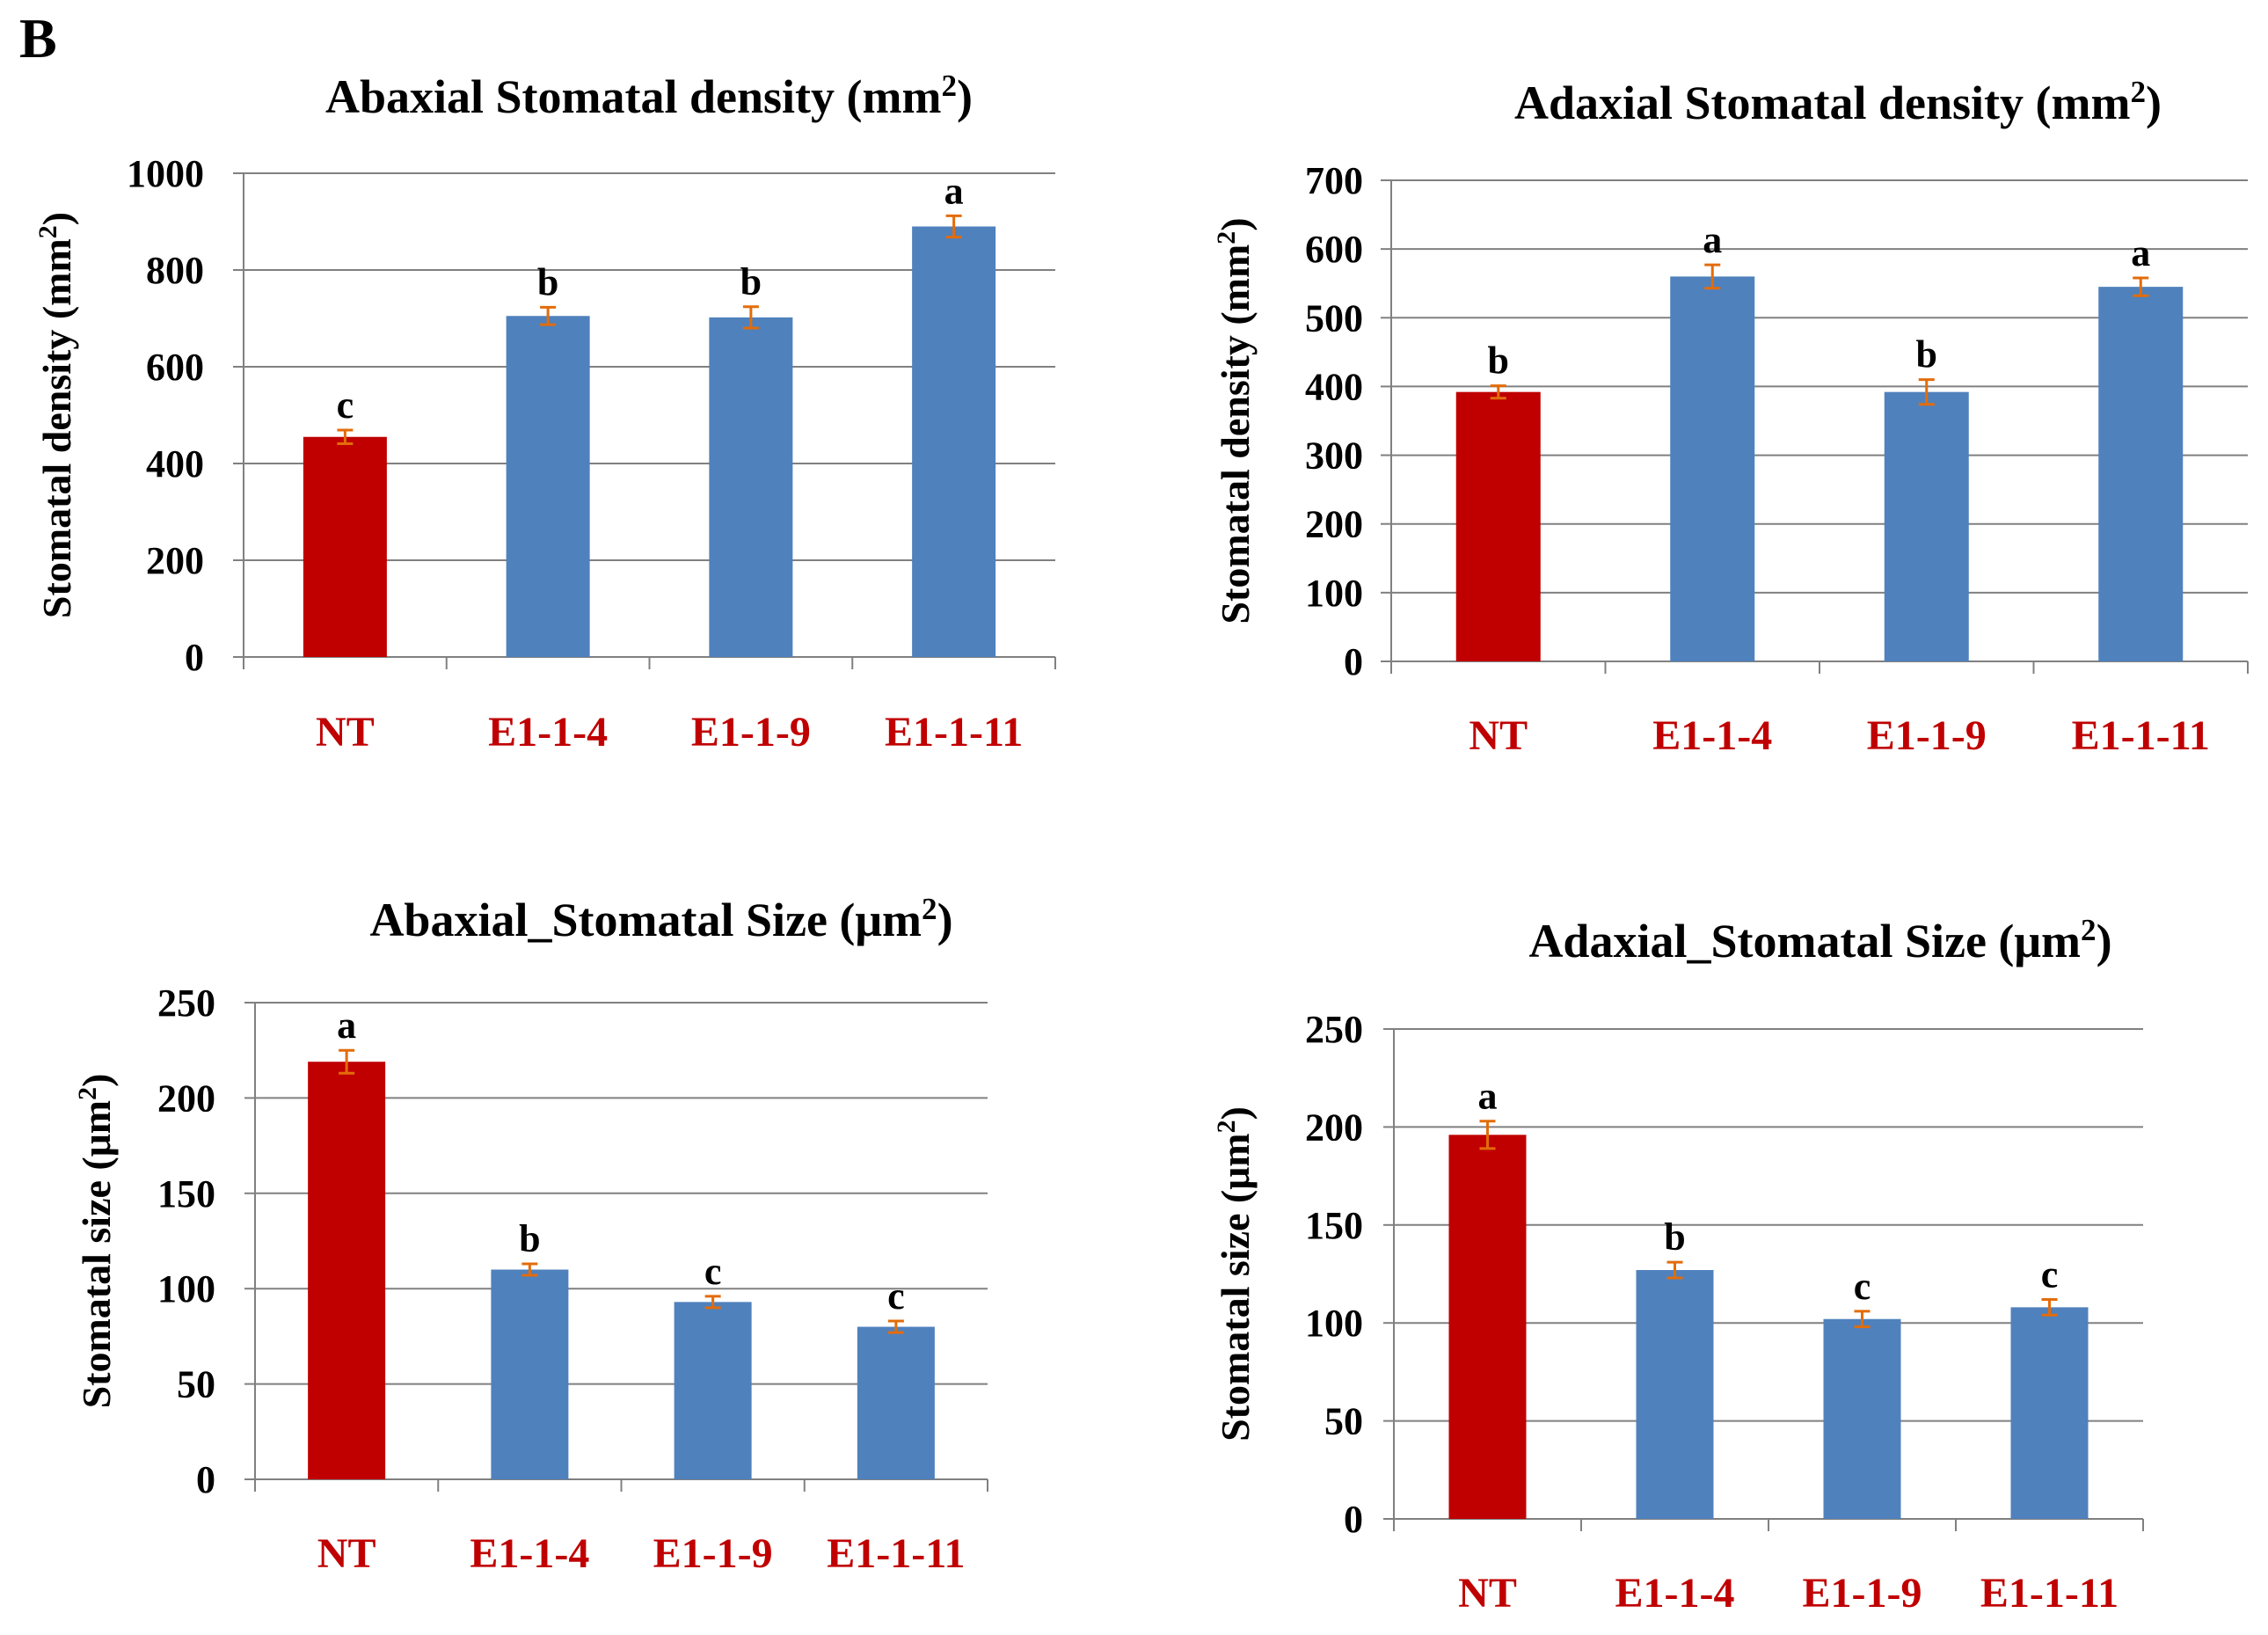  What do you see at coordinates (175, 271) in the screenshot?
I see `y-tick-label: 800` at bounding box center [175, 271].